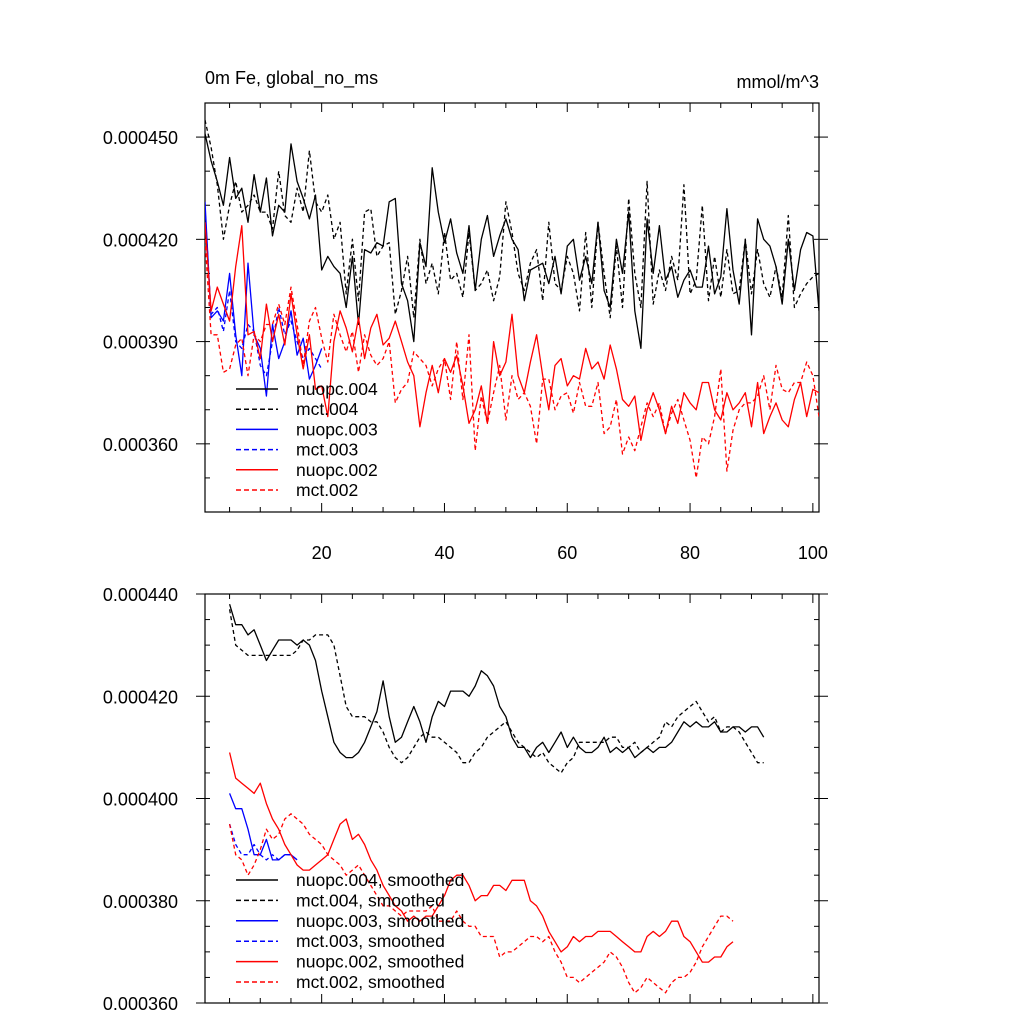 This screenshot has width=1024, height=1024. Describe the element at coordinates (690, 553) in the screenshot. I see `top-x-tick-label: 80` at that location.